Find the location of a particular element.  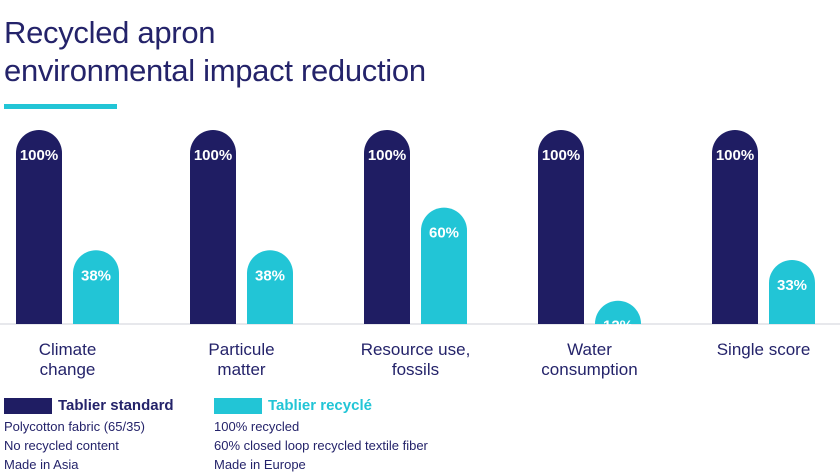

title-underline is located at coordinates (60, 106).